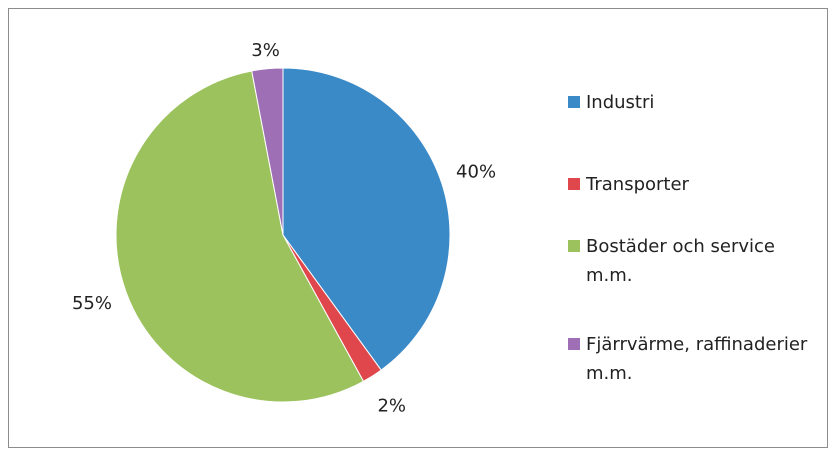  What do you see at coordinates (391, 405) in the screenshot?
I see `data-label: 2%` at bounding box center [391, 405].